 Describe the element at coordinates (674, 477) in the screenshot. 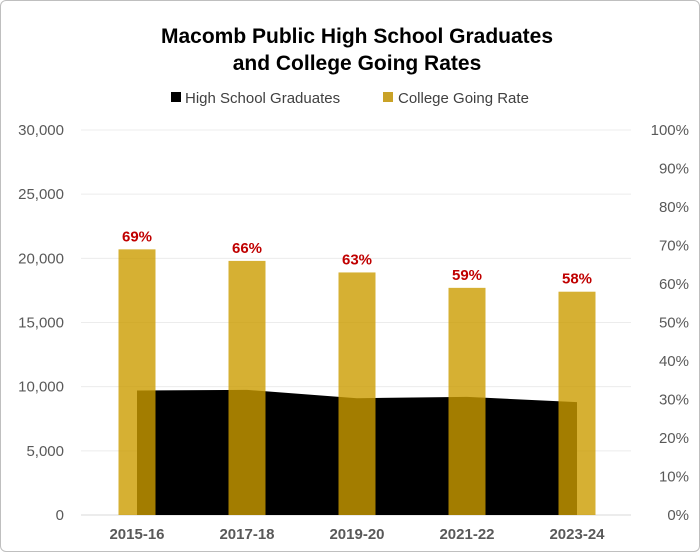

I see `y-right-tick: 10%` at that location.